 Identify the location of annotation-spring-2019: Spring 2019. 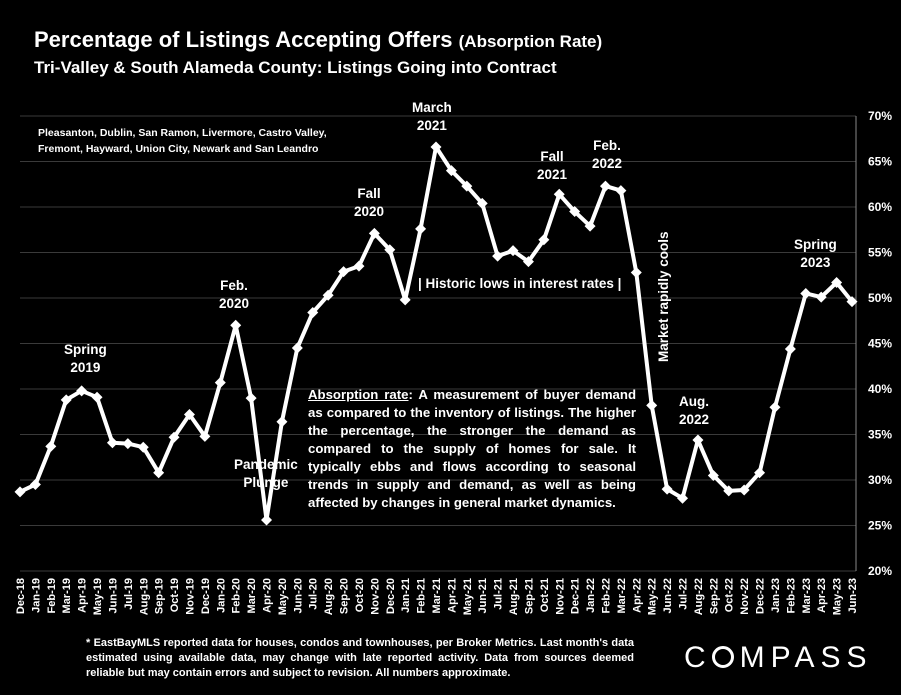
(85, 359).